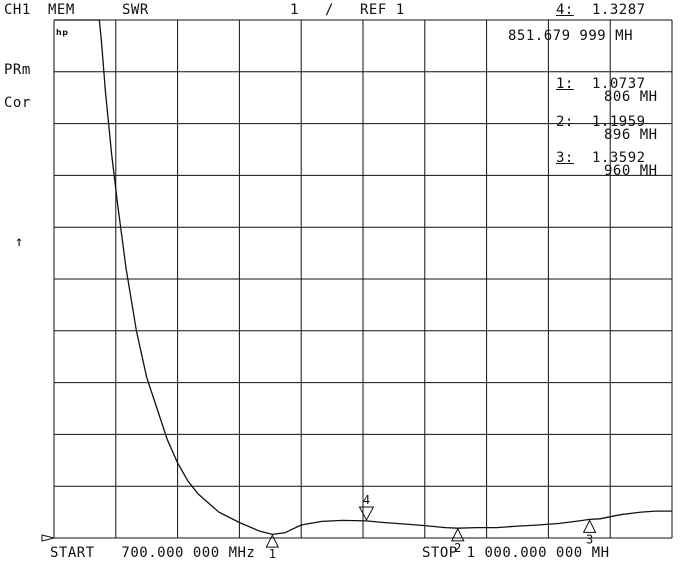 The height and width of the screenshot is (565, 680). I want to click on marker-1: 1, so click(272, 547).